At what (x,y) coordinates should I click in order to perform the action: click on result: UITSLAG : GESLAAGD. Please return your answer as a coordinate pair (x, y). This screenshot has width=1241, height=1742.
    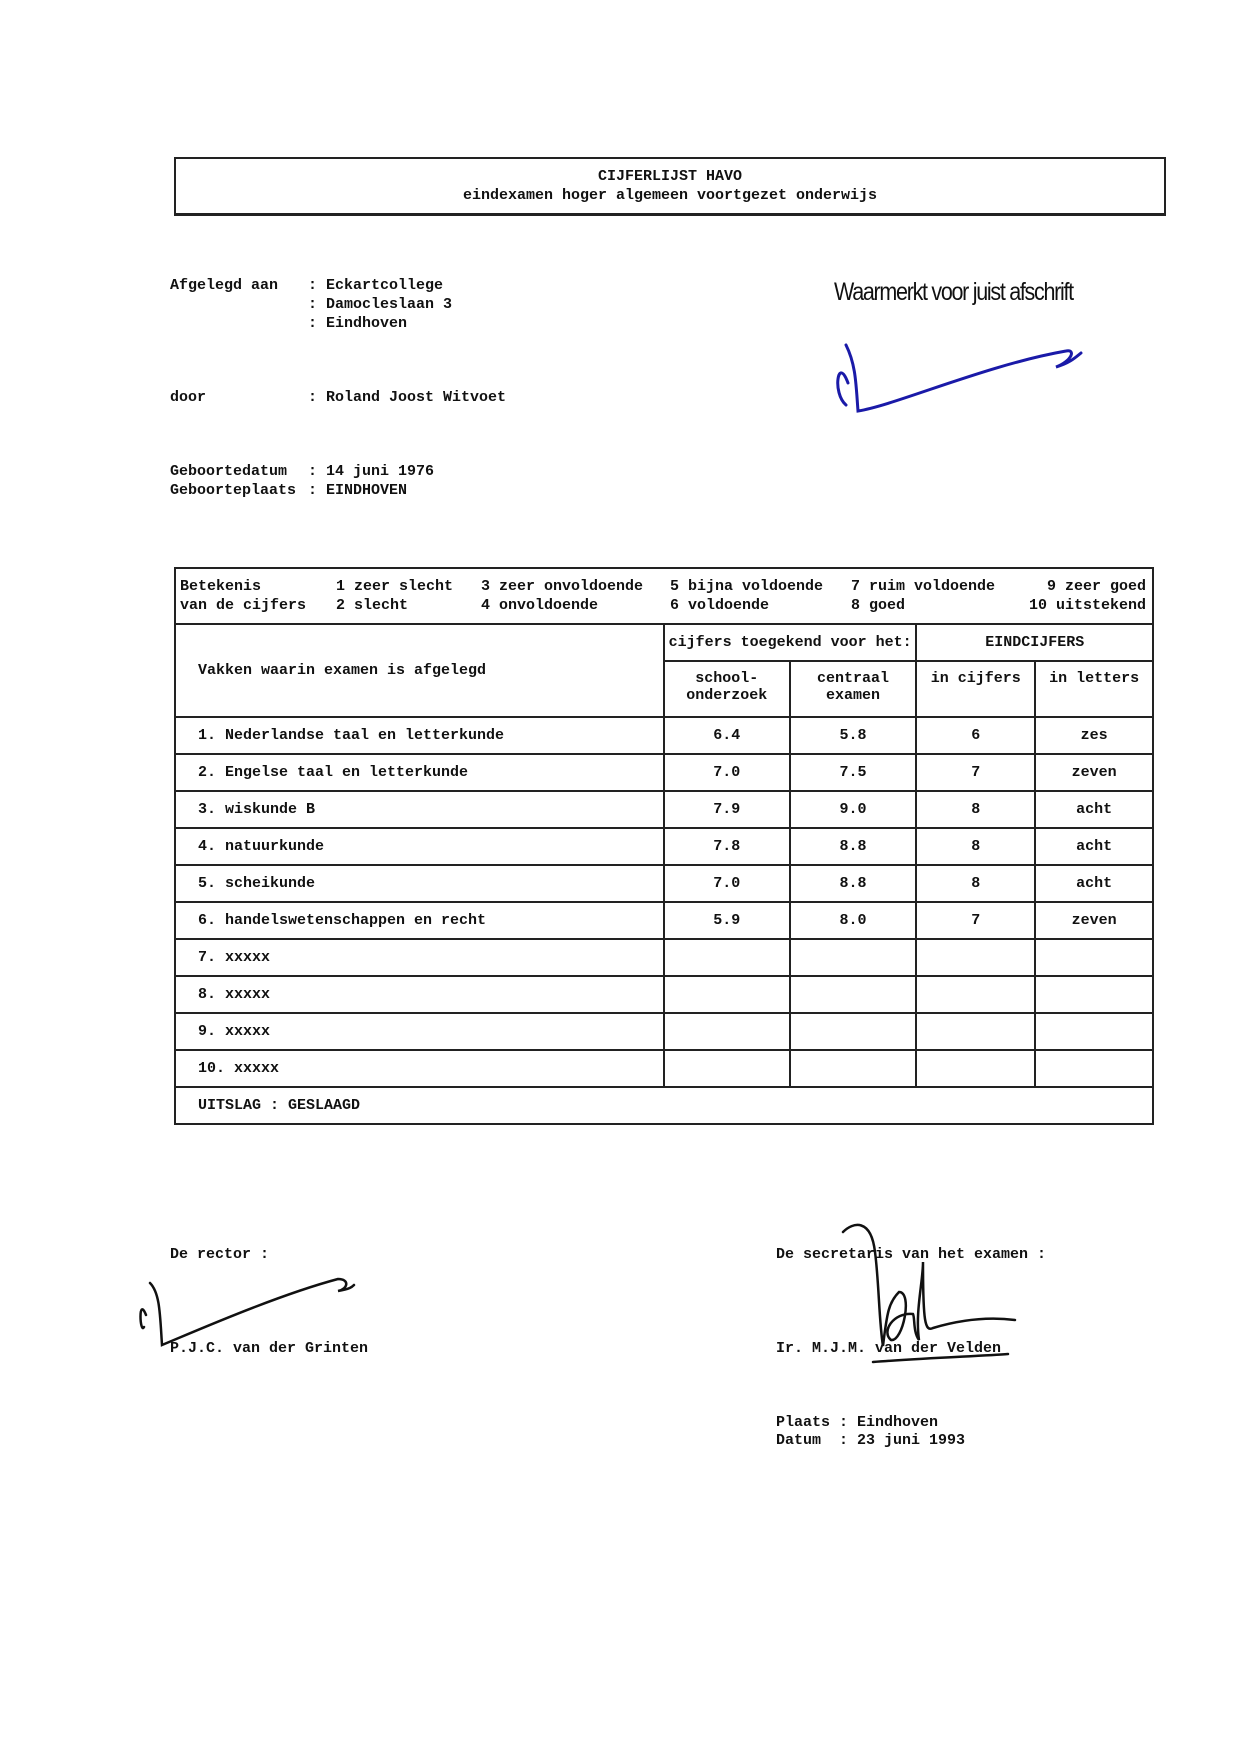
    Looking at the image, I should click on (664, 1105).